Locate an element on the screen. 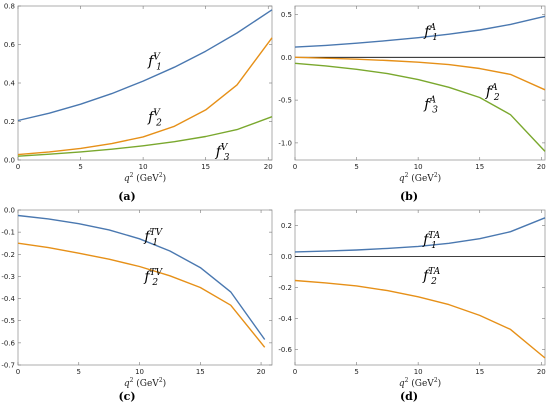 Image resolution: width=550 pixels, height=405 pixels. y-tick-label: 0.8 is located at coordinates (9, 7).